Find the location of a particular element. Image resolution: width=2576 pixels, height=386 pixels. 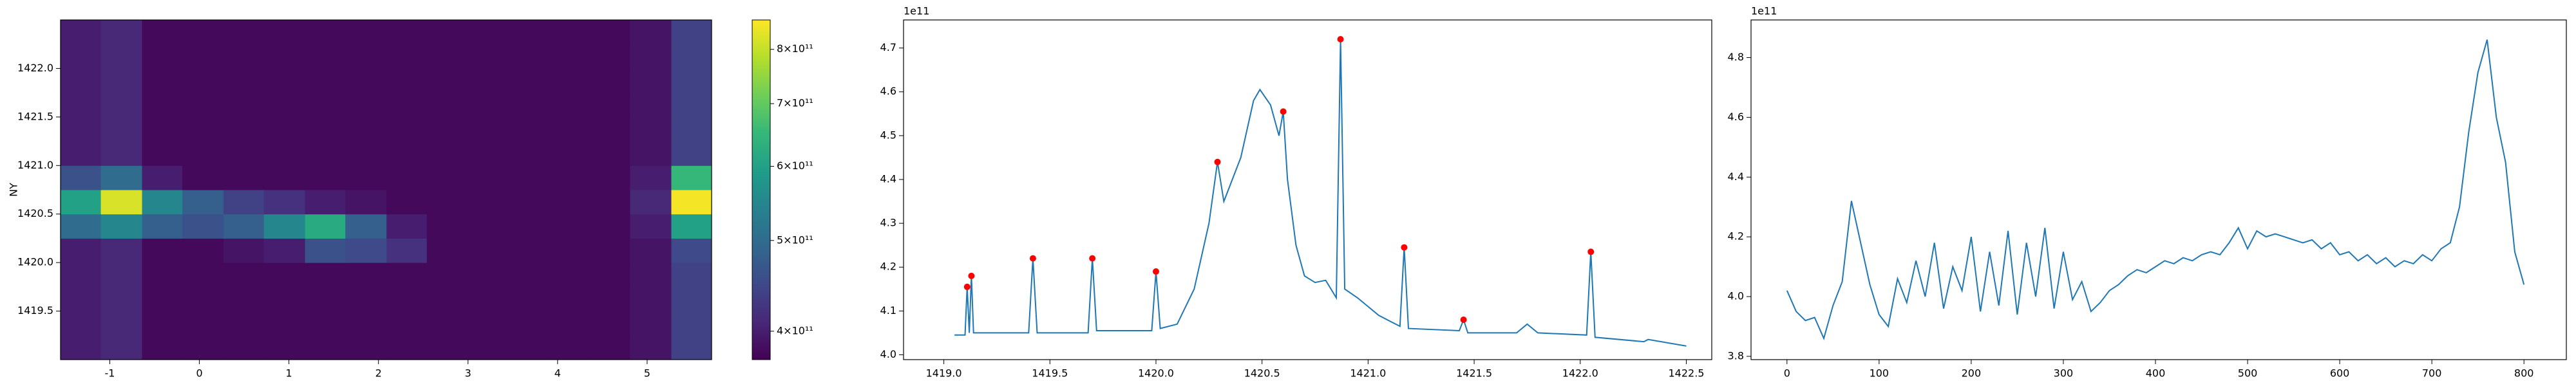

x-tick-label: 1422.5 is located at coordinates (1686, 373).